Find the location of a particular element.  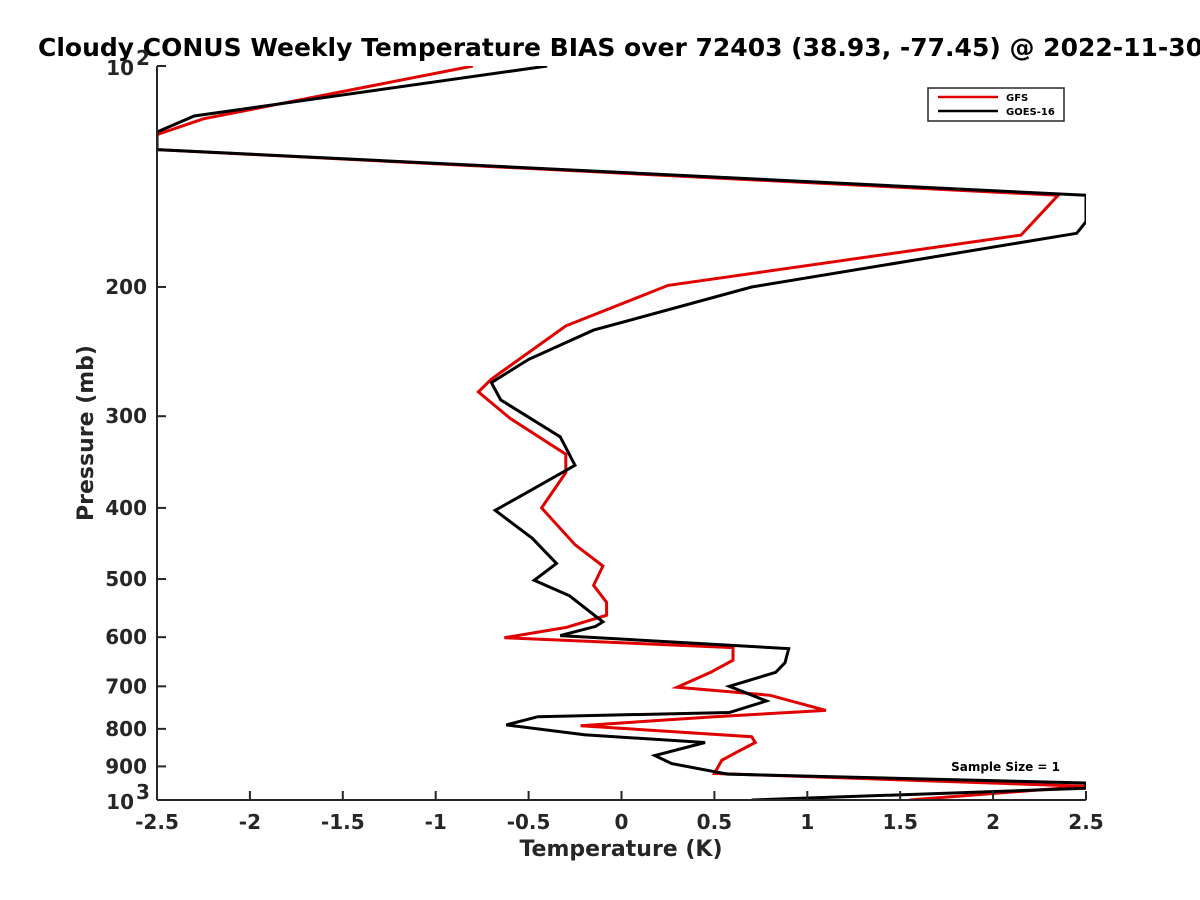

x-axis-ticks: -2.5 -2 -1.5 -1 -0.5 0 0.5 1 1.5 2 2.5 is located at coordinates (619, 812).